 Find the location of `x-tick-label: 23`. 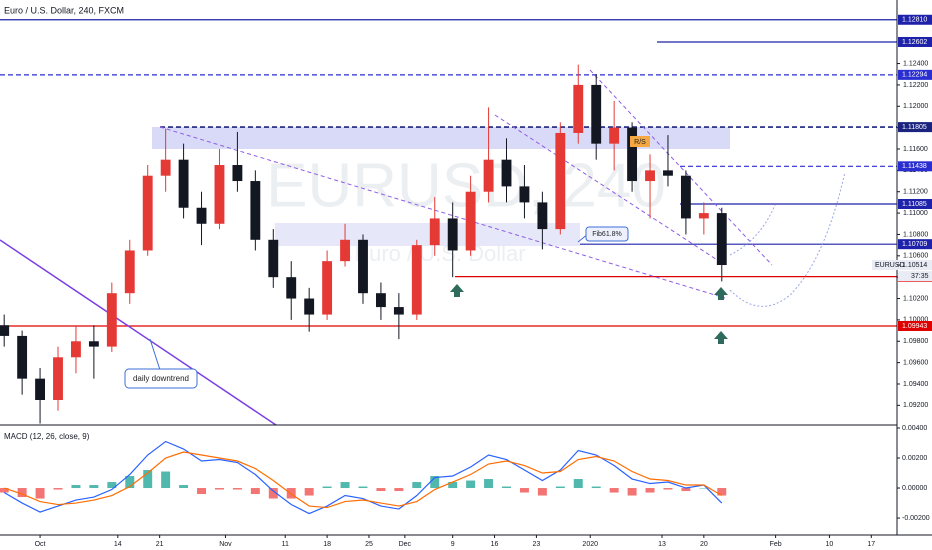

x-tick-label: 23 is located at coordinates (537, 544).